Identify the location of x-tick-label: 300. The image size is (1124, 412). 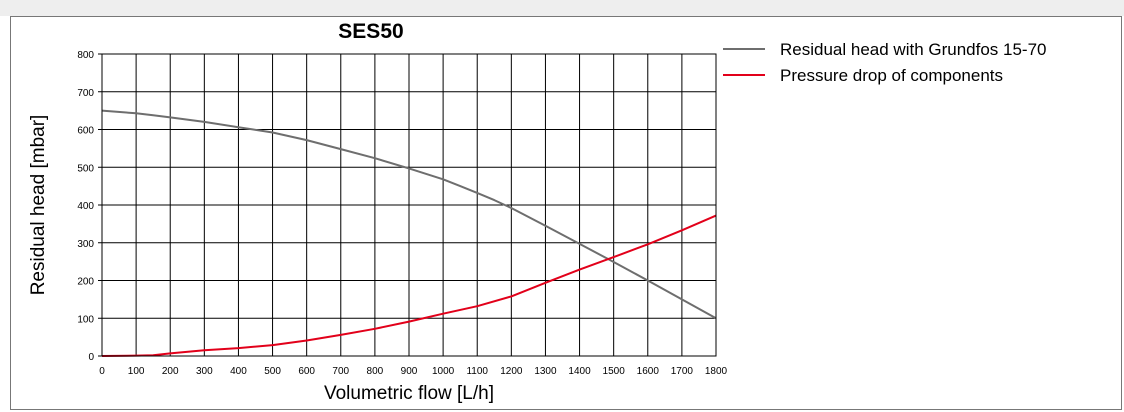
(204, 371).